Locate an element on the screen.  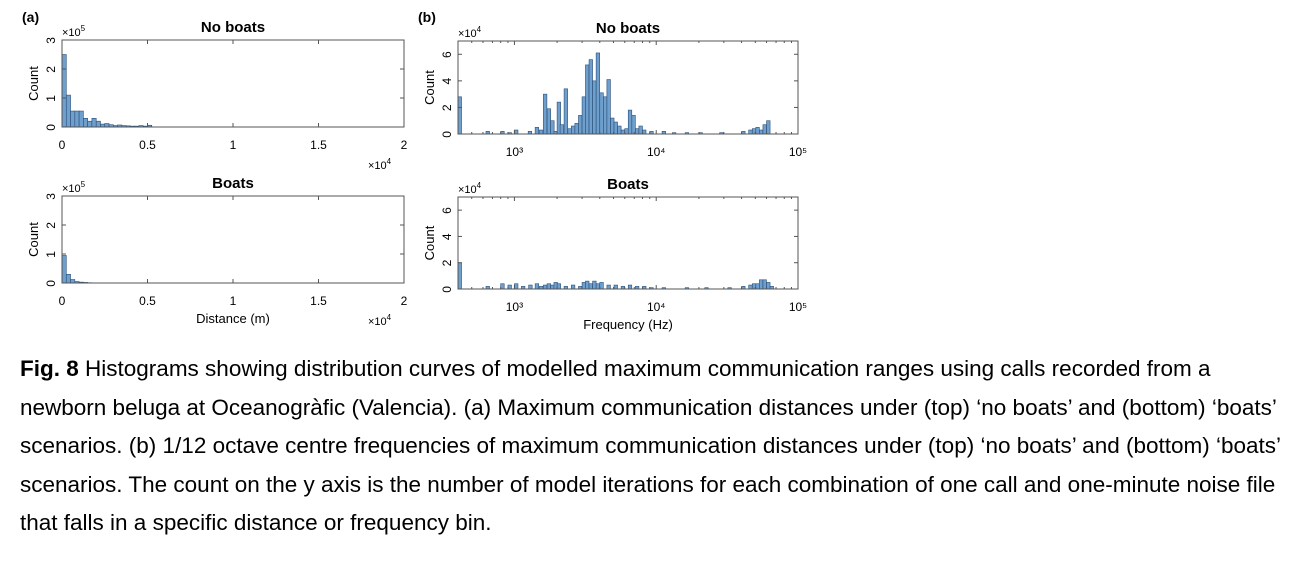
caption-label: Fig. 8 is located at coordinates (49, 368).